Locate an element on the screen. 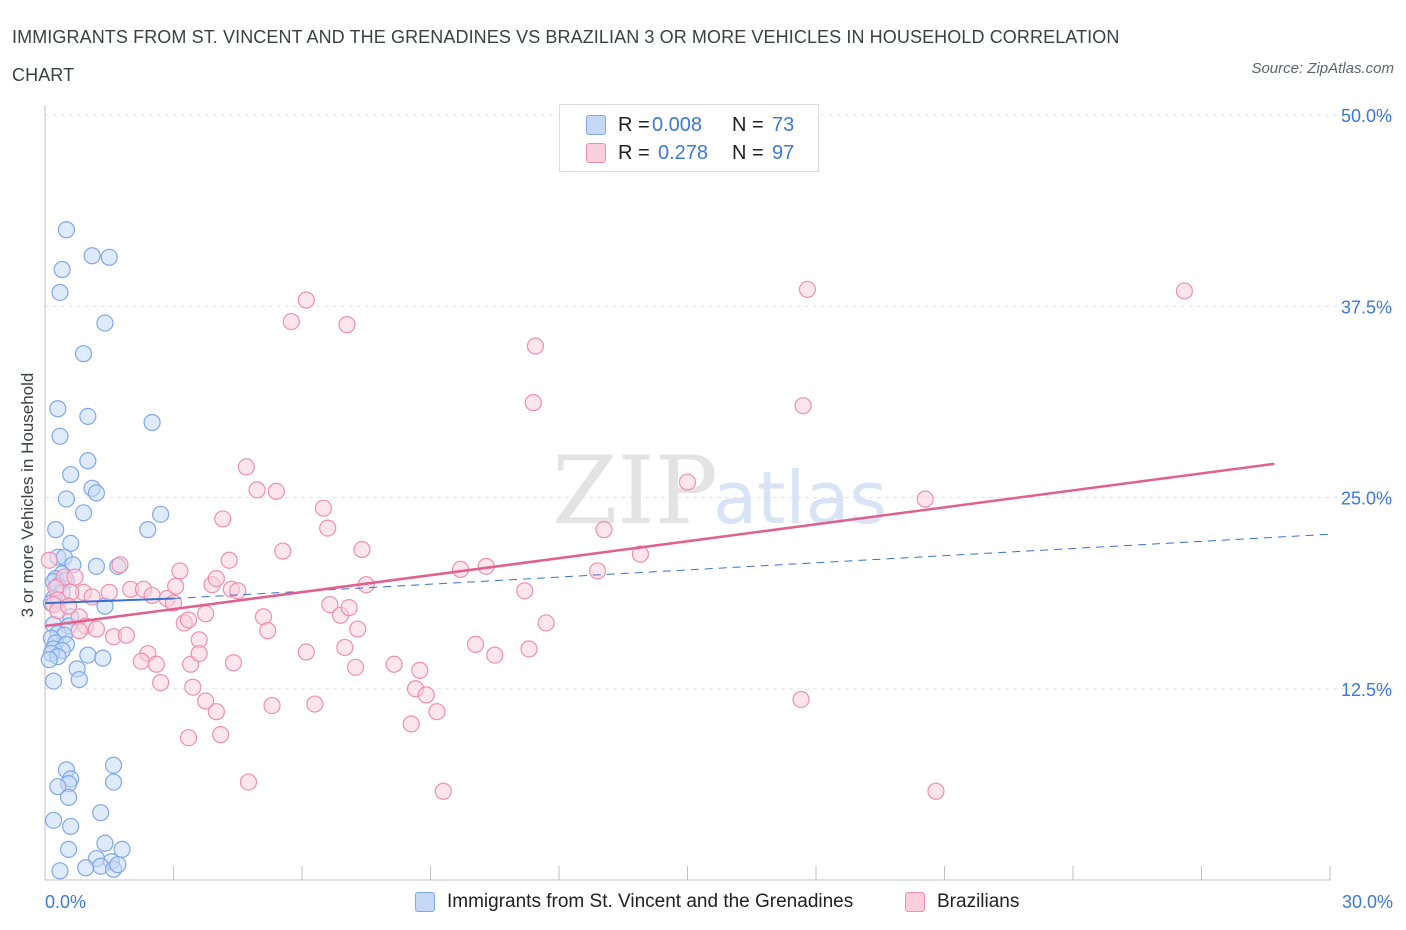  bottom-legend-brazilians: Brazilians is located at coordinates (962, 902).